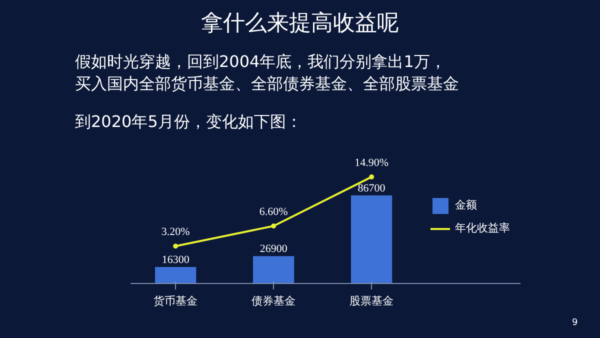  Describe the element at coordinates (482, 228) in the screenshot. I see `legend-label: 年化收益率` at that location.